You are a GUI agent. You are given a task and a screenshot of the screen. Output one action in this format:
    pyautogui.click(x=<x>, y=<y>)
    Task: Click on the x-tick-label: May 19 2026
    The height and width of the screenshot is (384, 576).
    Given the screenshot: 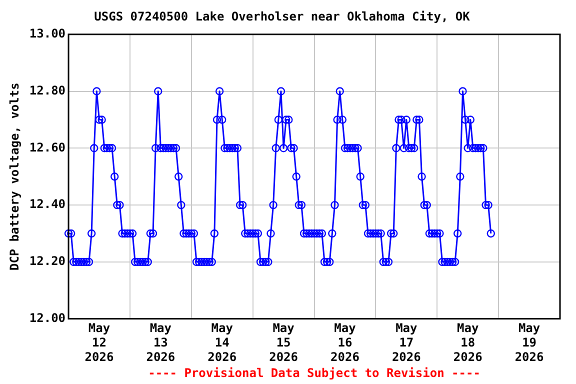 What is the action you would take?
    pyautogui.click(x=529, y=342)
    